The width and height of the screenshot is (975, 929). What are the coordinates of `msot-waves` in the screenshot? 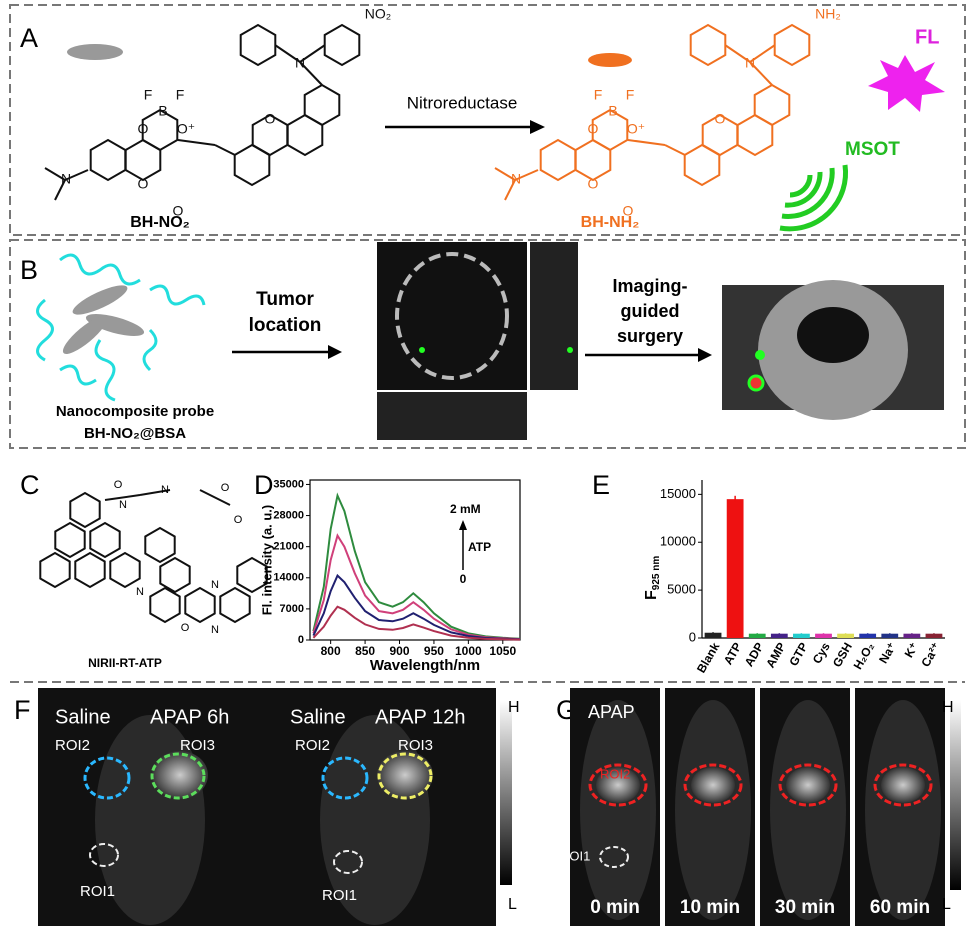 It's located at (814, 198).